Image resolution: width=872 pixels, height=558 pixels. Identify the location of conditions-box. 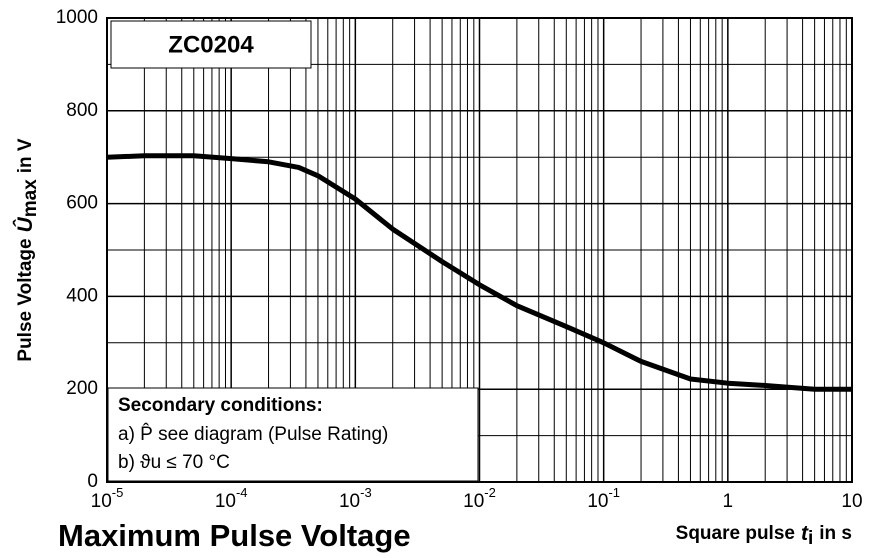
(293, 434).